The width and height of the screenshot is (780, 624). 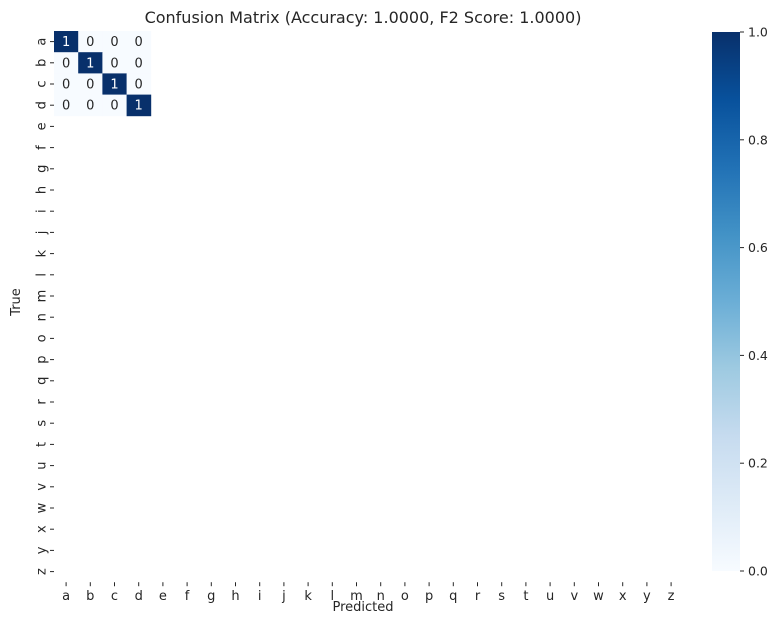 What do you see at coordinates (42, 444) in the screenshot?
I see `y-tick-label: t` at bounding box center [42, 444].